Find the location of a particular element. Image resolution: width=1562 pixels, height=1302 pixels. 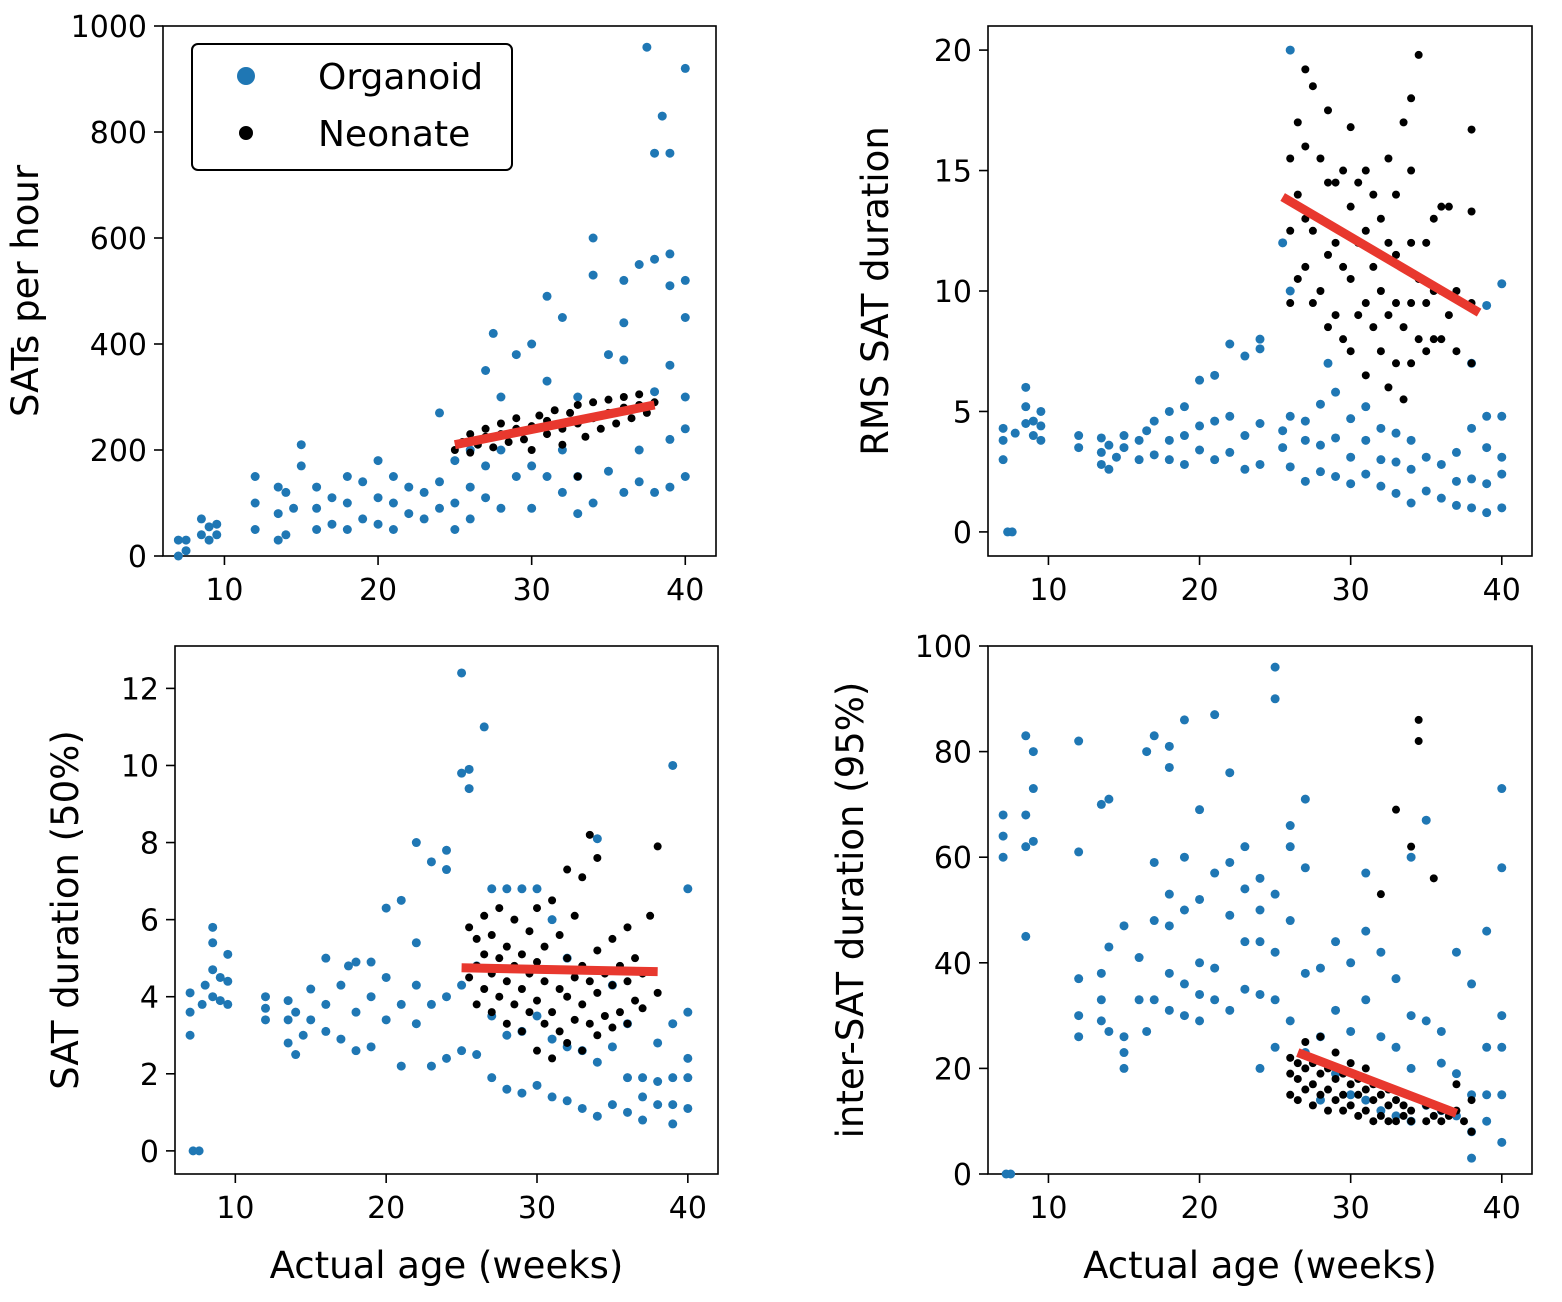

y-tick-label: 600 is located at coordinates (118, 239).